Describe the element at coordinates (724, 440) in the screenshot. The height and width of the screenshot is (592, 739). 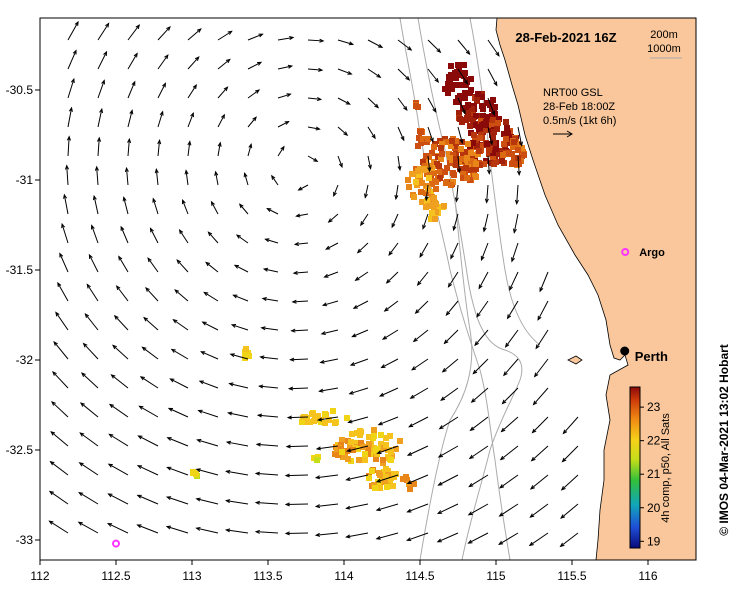
I see `credit-text: © IMOS 04-Mar-2021 13:02 Hobart` at that location.